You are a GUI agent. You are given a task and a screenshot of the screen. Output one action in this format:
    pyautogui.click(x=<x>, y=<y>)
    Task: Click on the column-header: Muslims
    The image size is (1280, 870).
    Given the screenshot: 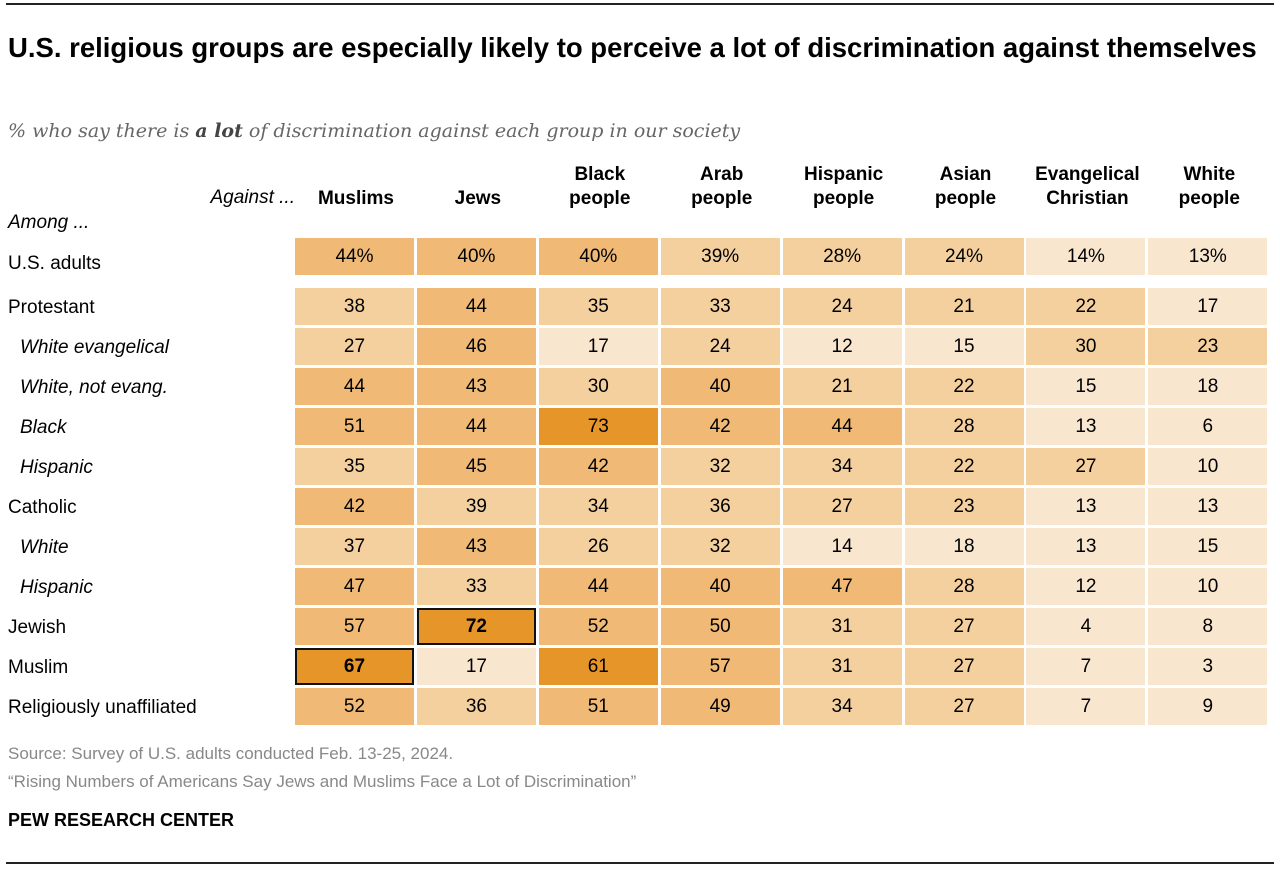 What is the action you would take?
    pyautogui.click(x=356, y=198)
    